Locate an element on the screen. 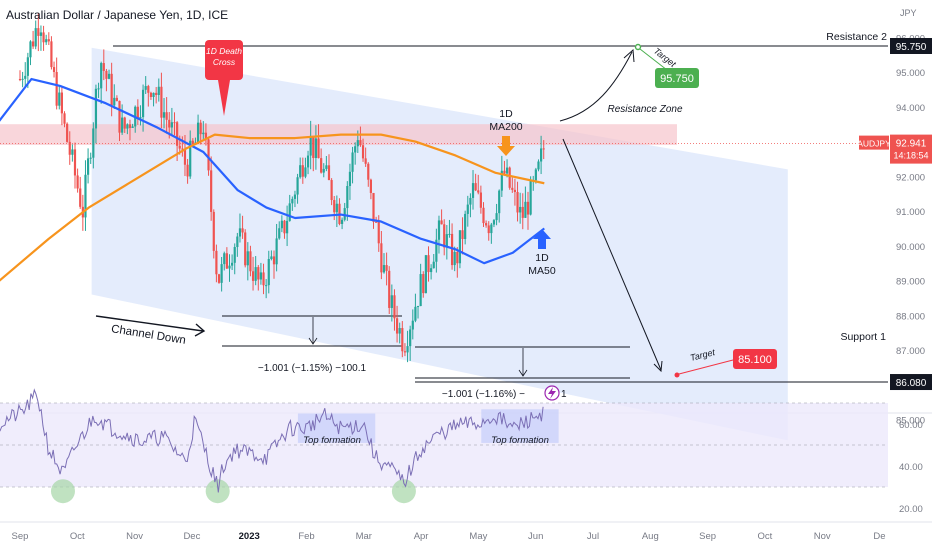 The image size is (932, 550). ma200-label-line2: MA200 is located at coordinates (505, 127).